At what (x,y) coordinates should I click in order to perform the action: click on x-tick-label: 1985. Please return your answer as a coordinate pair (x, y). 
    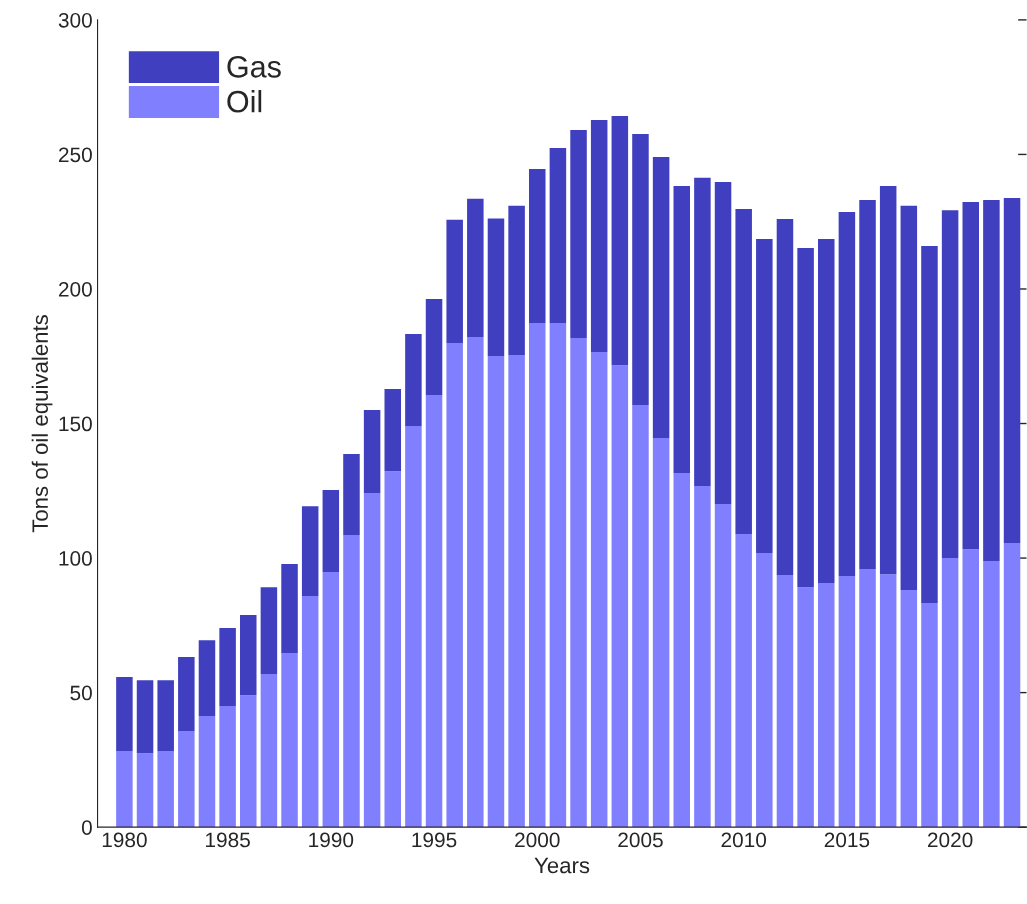
    Looking at the image, I should click on (228, 840).